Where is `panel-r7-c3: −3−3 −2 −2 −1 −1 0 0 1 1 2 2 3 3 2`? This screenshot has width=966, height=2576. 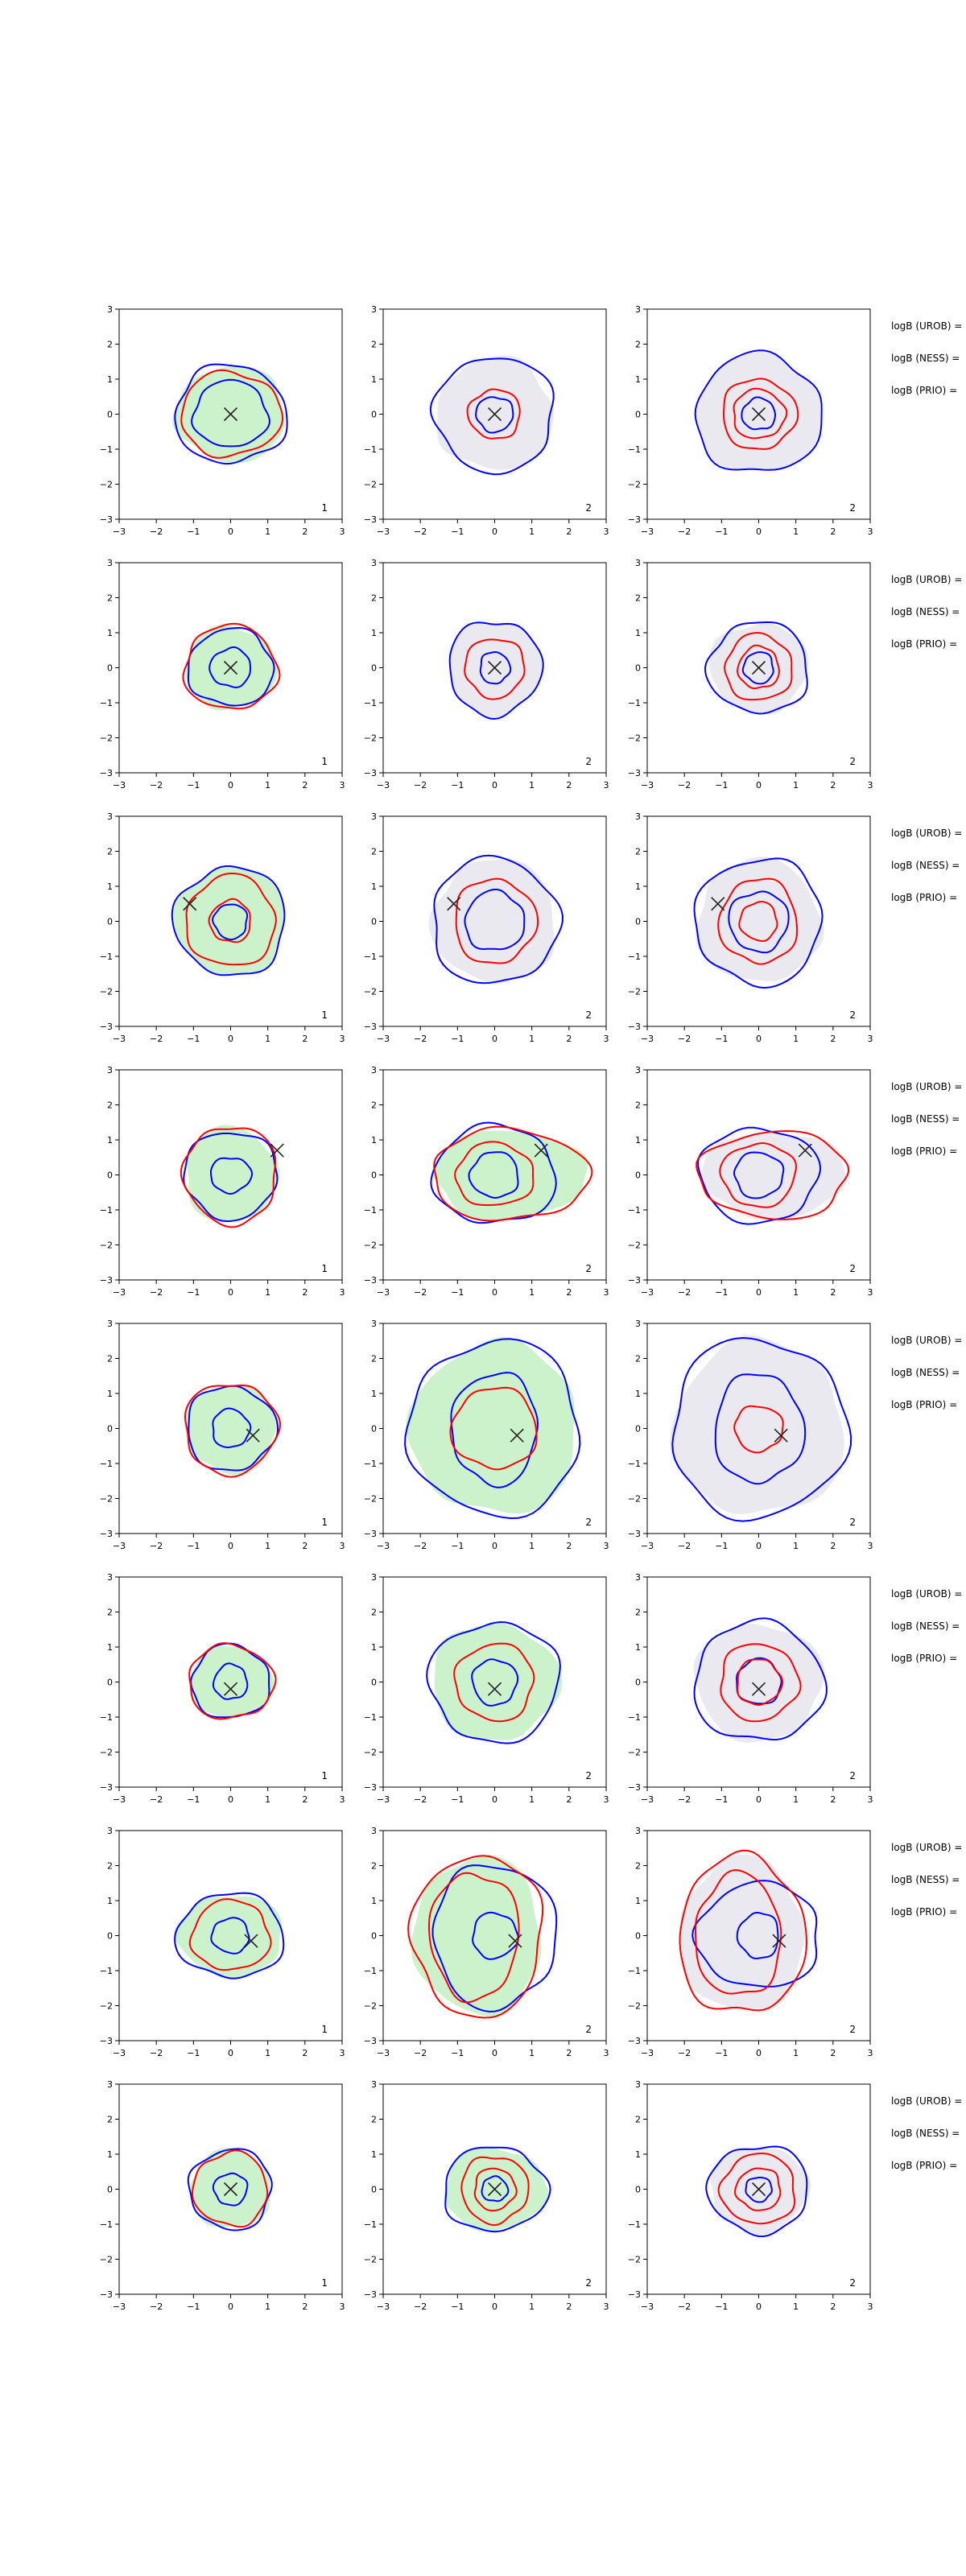 panel-r7-c3: −3−3 −2 −2 −1 −1 0 0 1 1 2 2 3 3 2 is located at coordinates (750, 1942).